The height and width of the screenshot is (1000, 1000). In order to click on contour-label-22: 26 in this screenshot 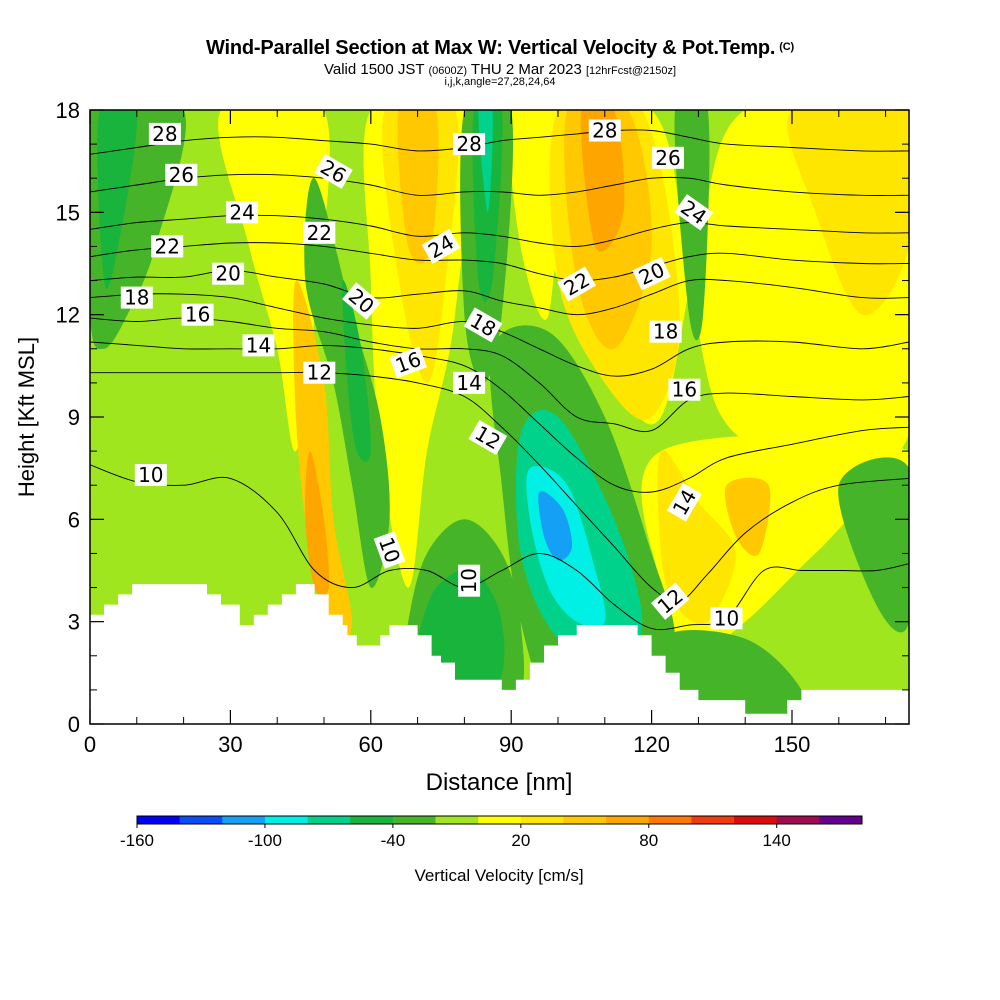, I will do `click(668, 158)`.